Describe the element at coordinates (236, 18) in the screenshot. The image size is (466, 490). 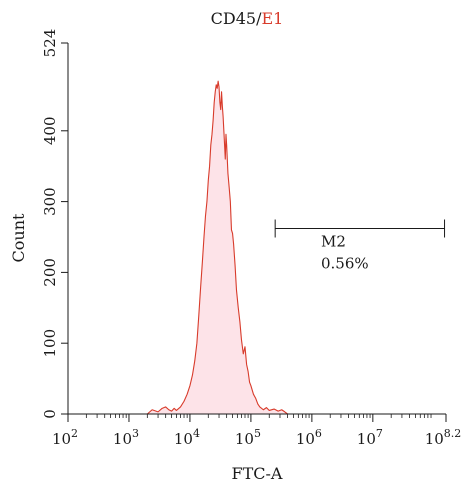
I see `title-part-cd45: CD45/` at that location.